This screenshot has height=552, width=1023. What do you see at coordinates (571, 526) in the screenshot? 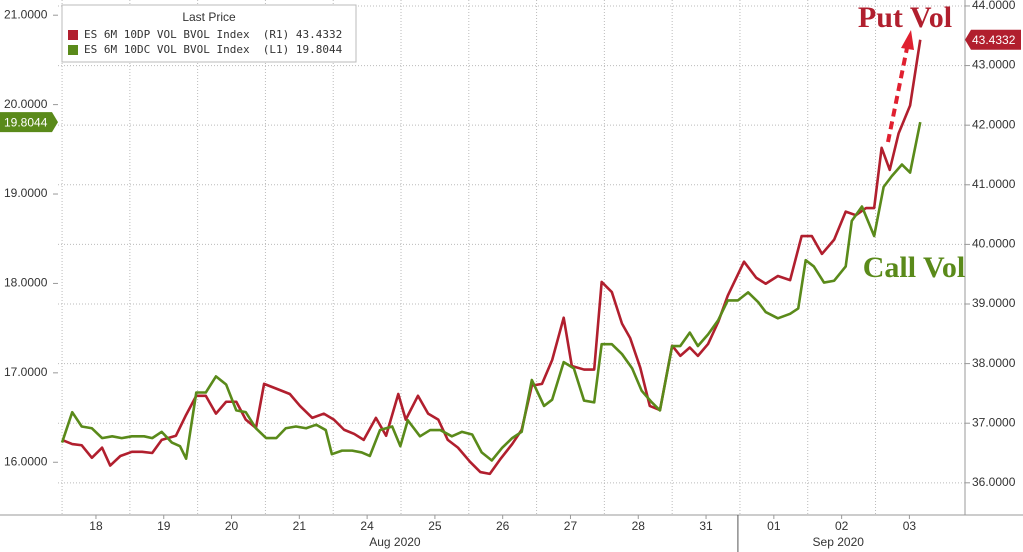
I see `x-tick-label: 27` at bounding box center [571, 526].